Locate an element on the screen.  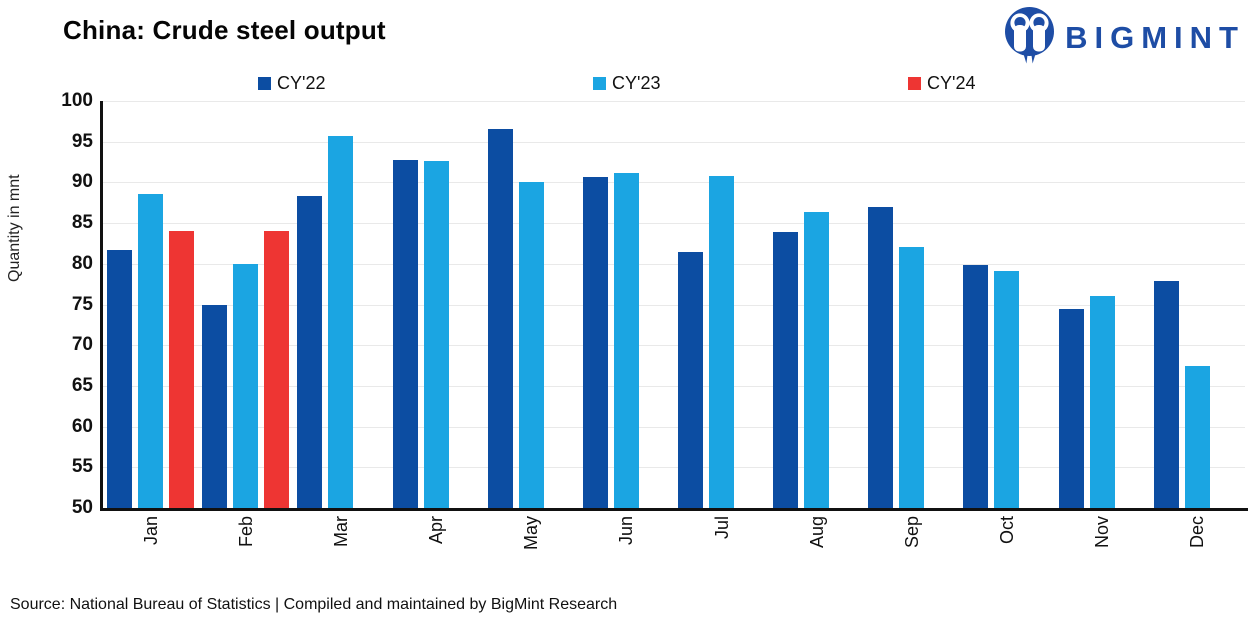
x-label-cell: Nov is located at coordinates (1102, 547).